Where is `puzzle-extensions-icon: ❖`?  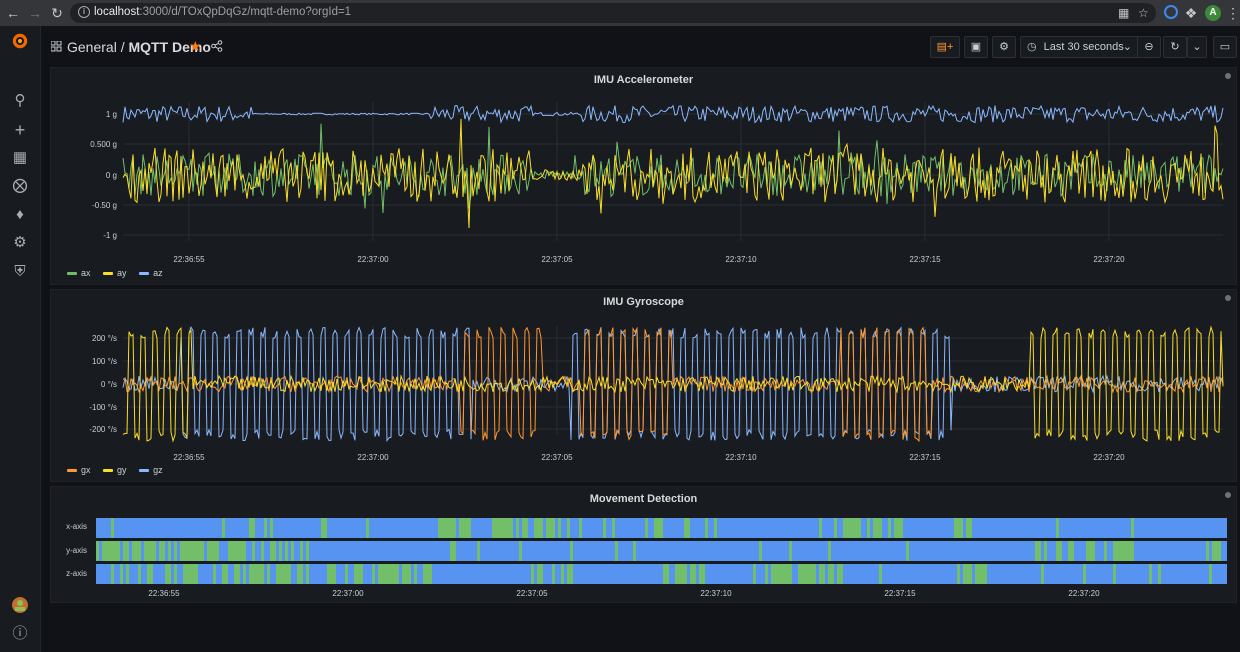
puzzle-extensions-icon: ❖ is located at coordinates (1191, 13).